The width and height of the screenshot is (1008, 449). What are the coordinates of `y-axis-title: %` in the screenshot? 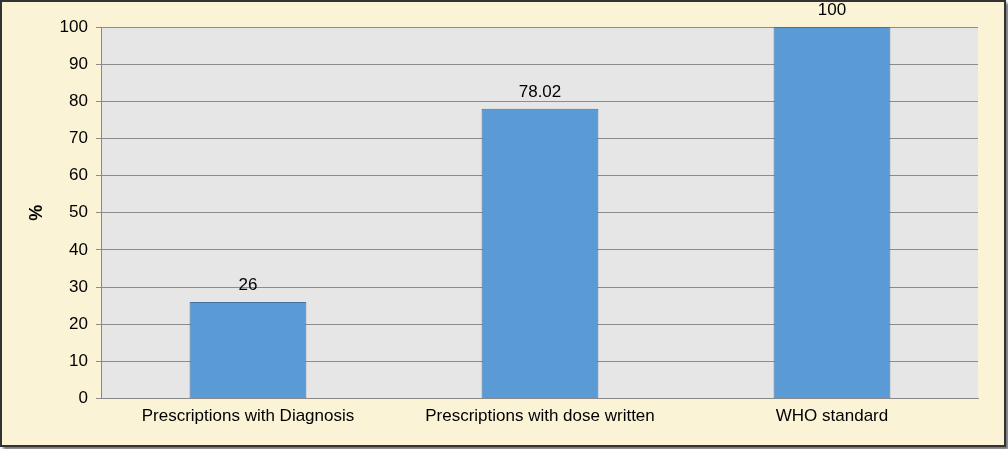 It's located at (35, 212).